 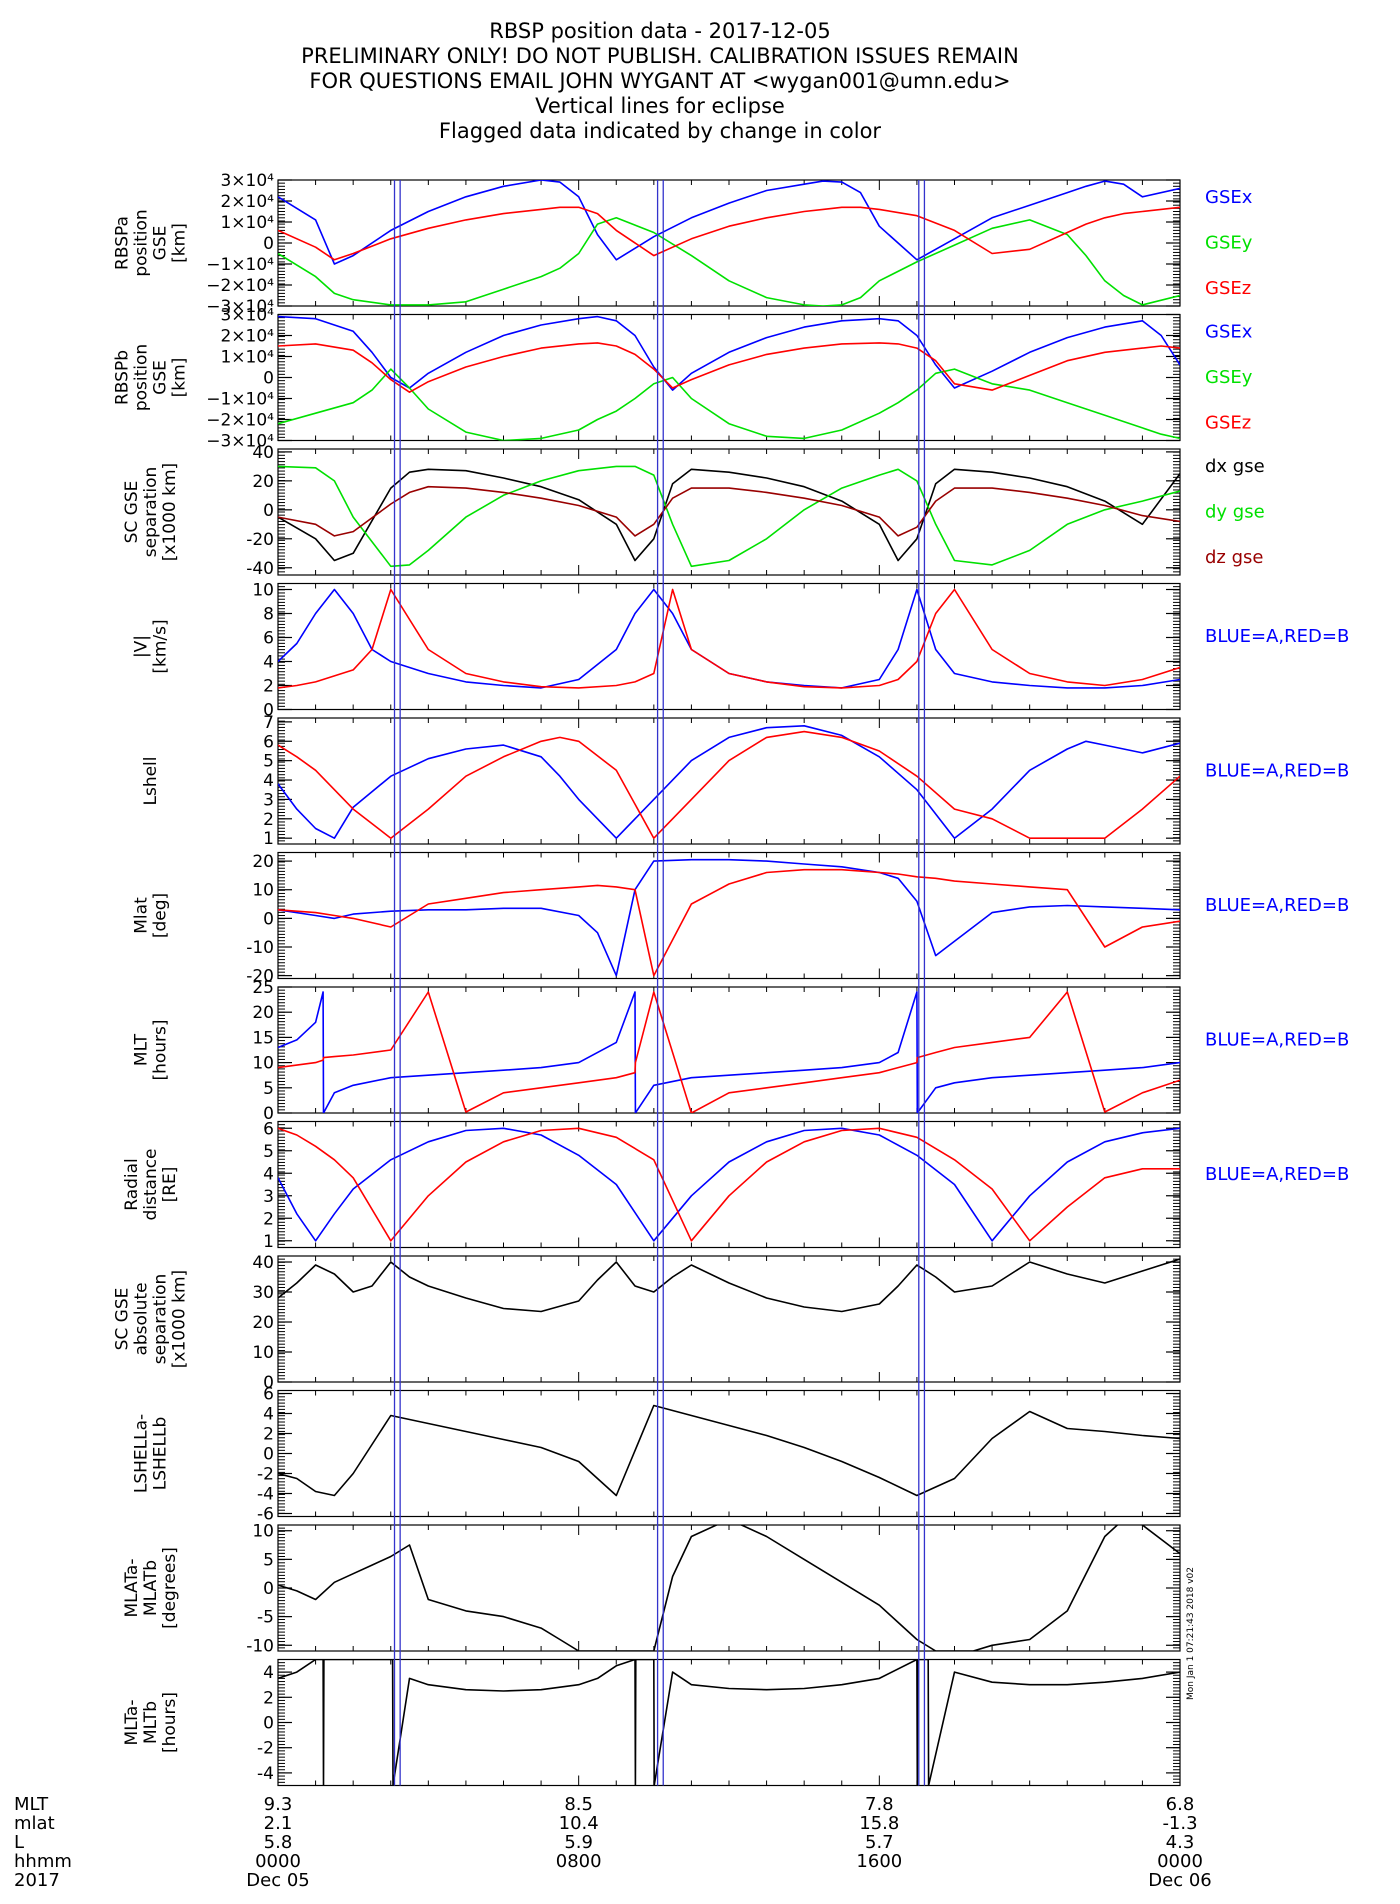 What do you see at coordinates (879, 1842) in the screenshot?
I see `bottom-tick-value: 5.7` at bounding box center [879, 1842].